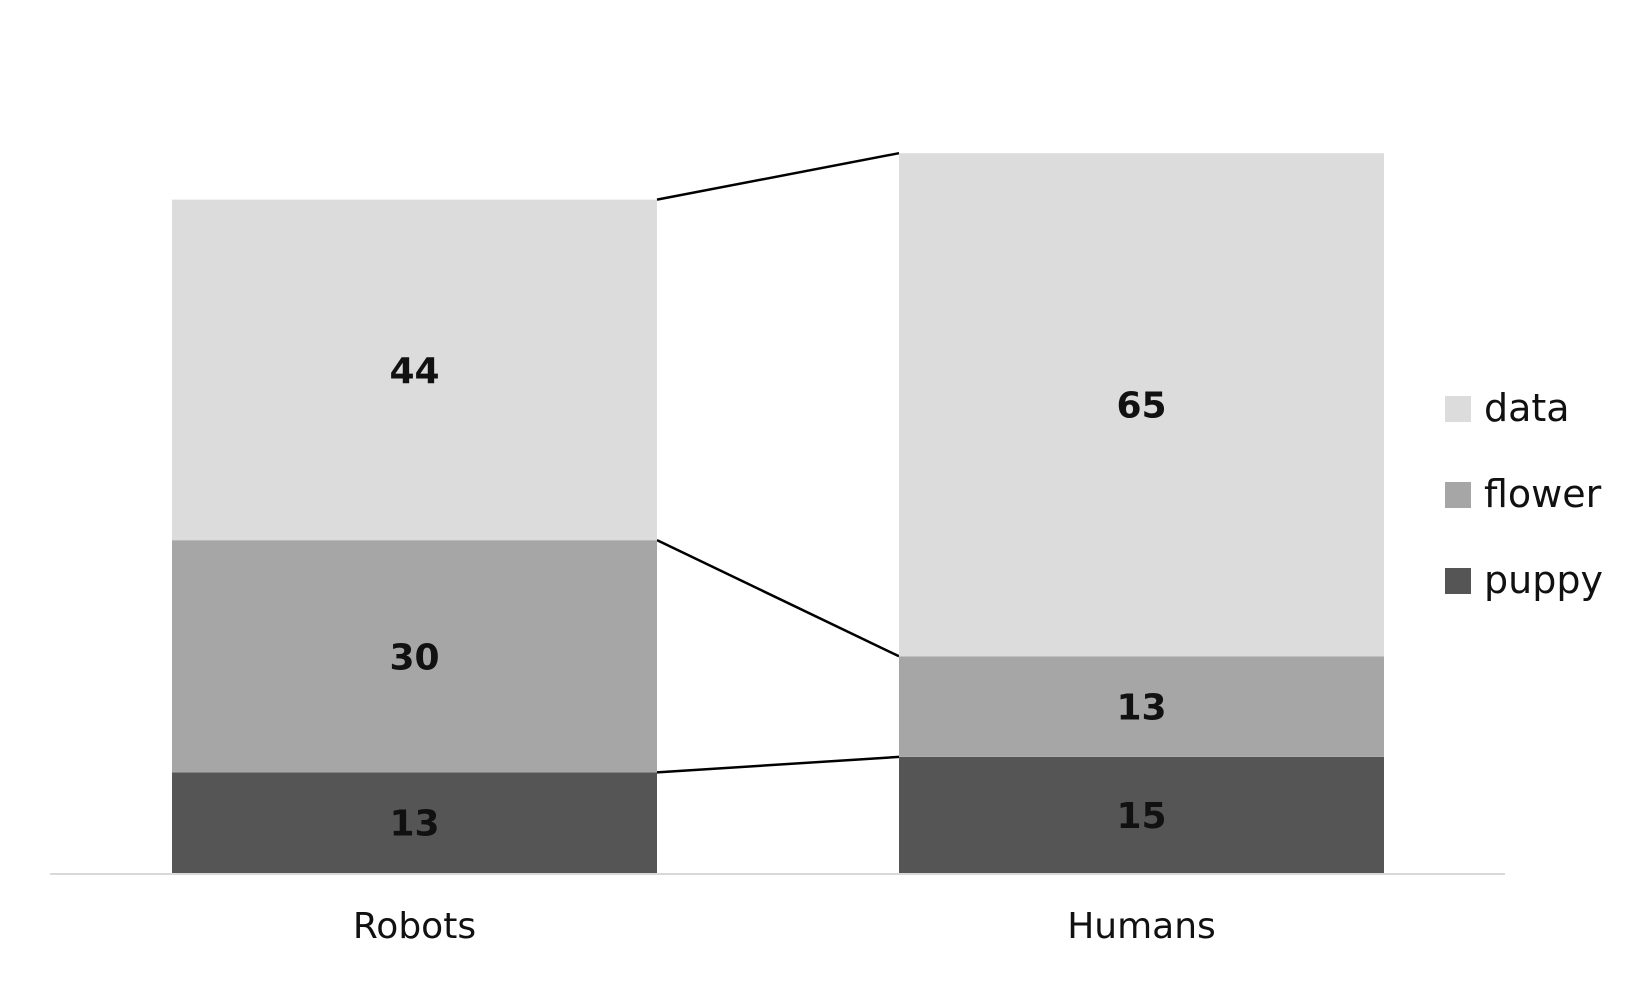 This screenshot has width=1650, height=990. I want to click on data-label-robots-puppy: 13, so click(414, 824).